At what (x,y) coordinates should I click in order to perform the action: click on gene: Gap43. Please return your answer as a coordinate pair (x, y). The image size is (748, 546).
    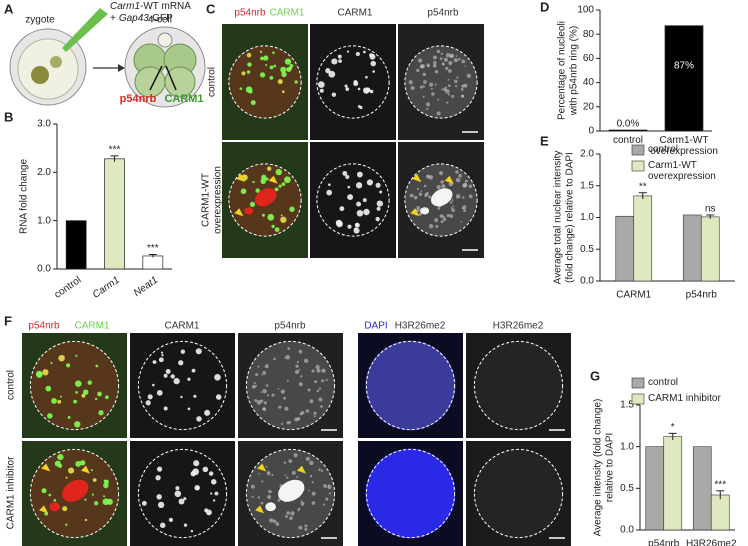
    Looking at the image, I should click on (134, 18).